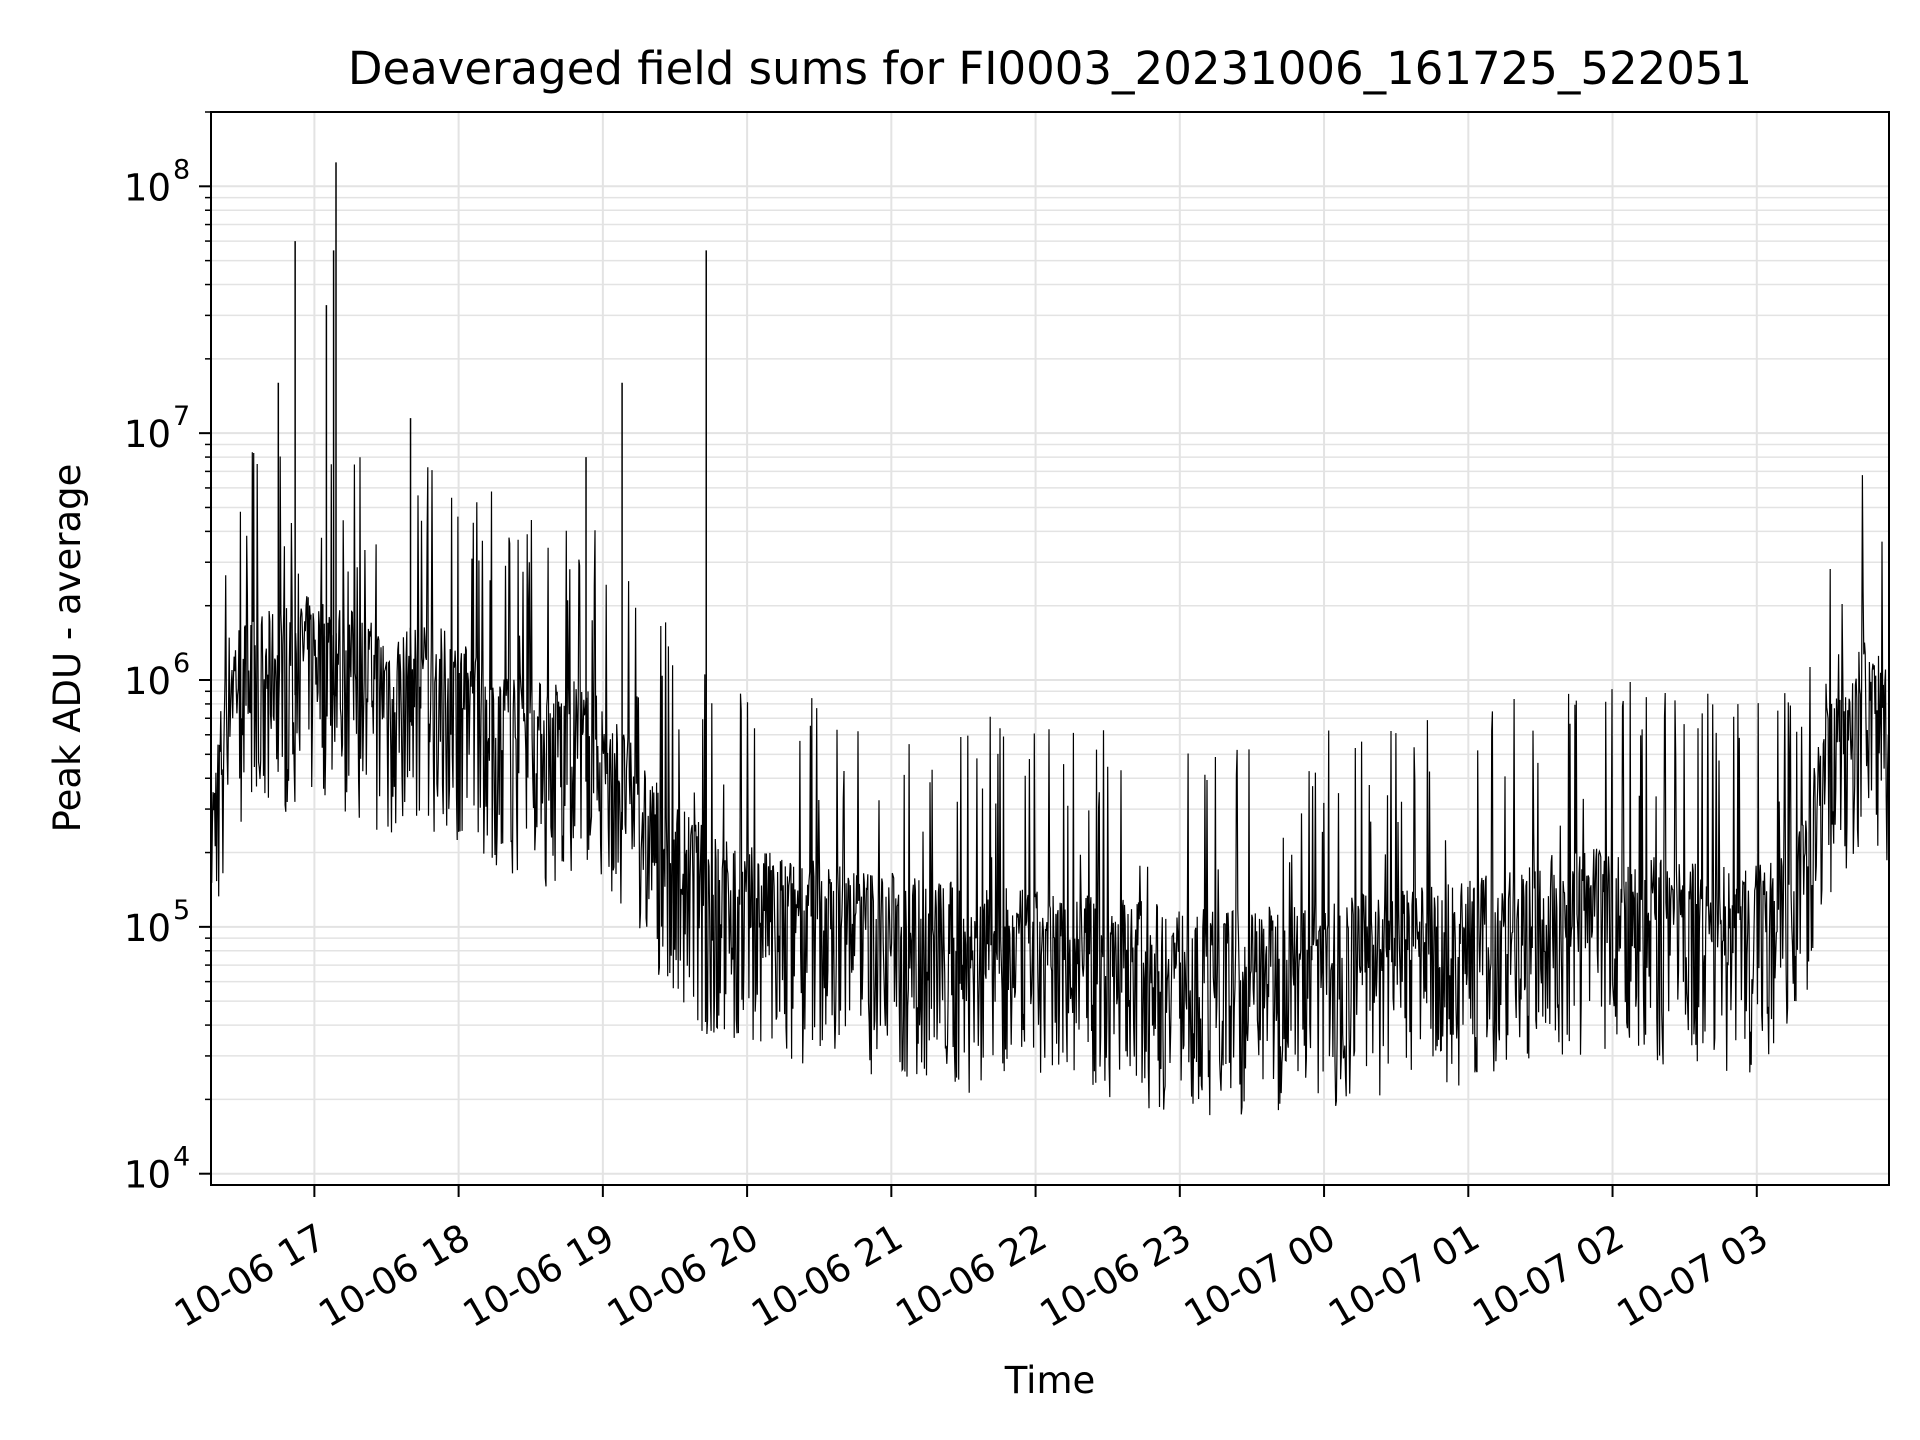  Describe the element at coordinates (683, 1276) in the screenshot. I see `x-tick-label: 10-06 20` at that location.